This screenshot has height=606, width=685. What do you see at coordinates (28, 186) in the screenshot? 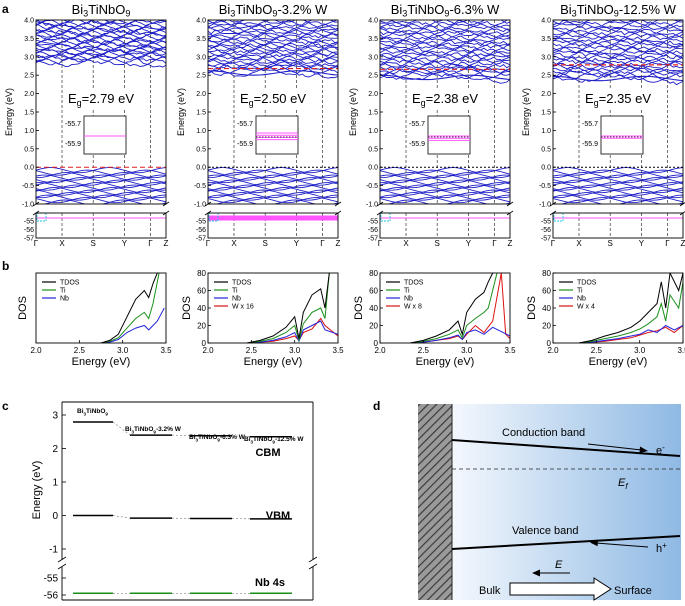
I see `y-tick-label: -0.5` at bounding box center [28, 186].